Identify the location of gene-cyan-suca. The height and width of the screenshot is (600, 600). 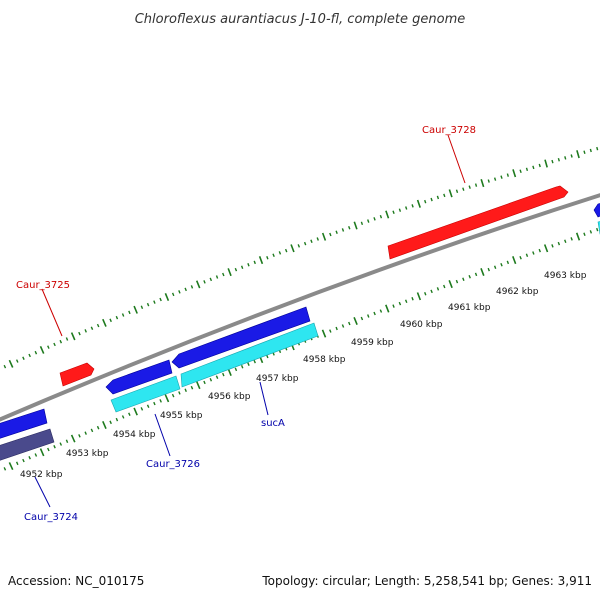
(249, 355).